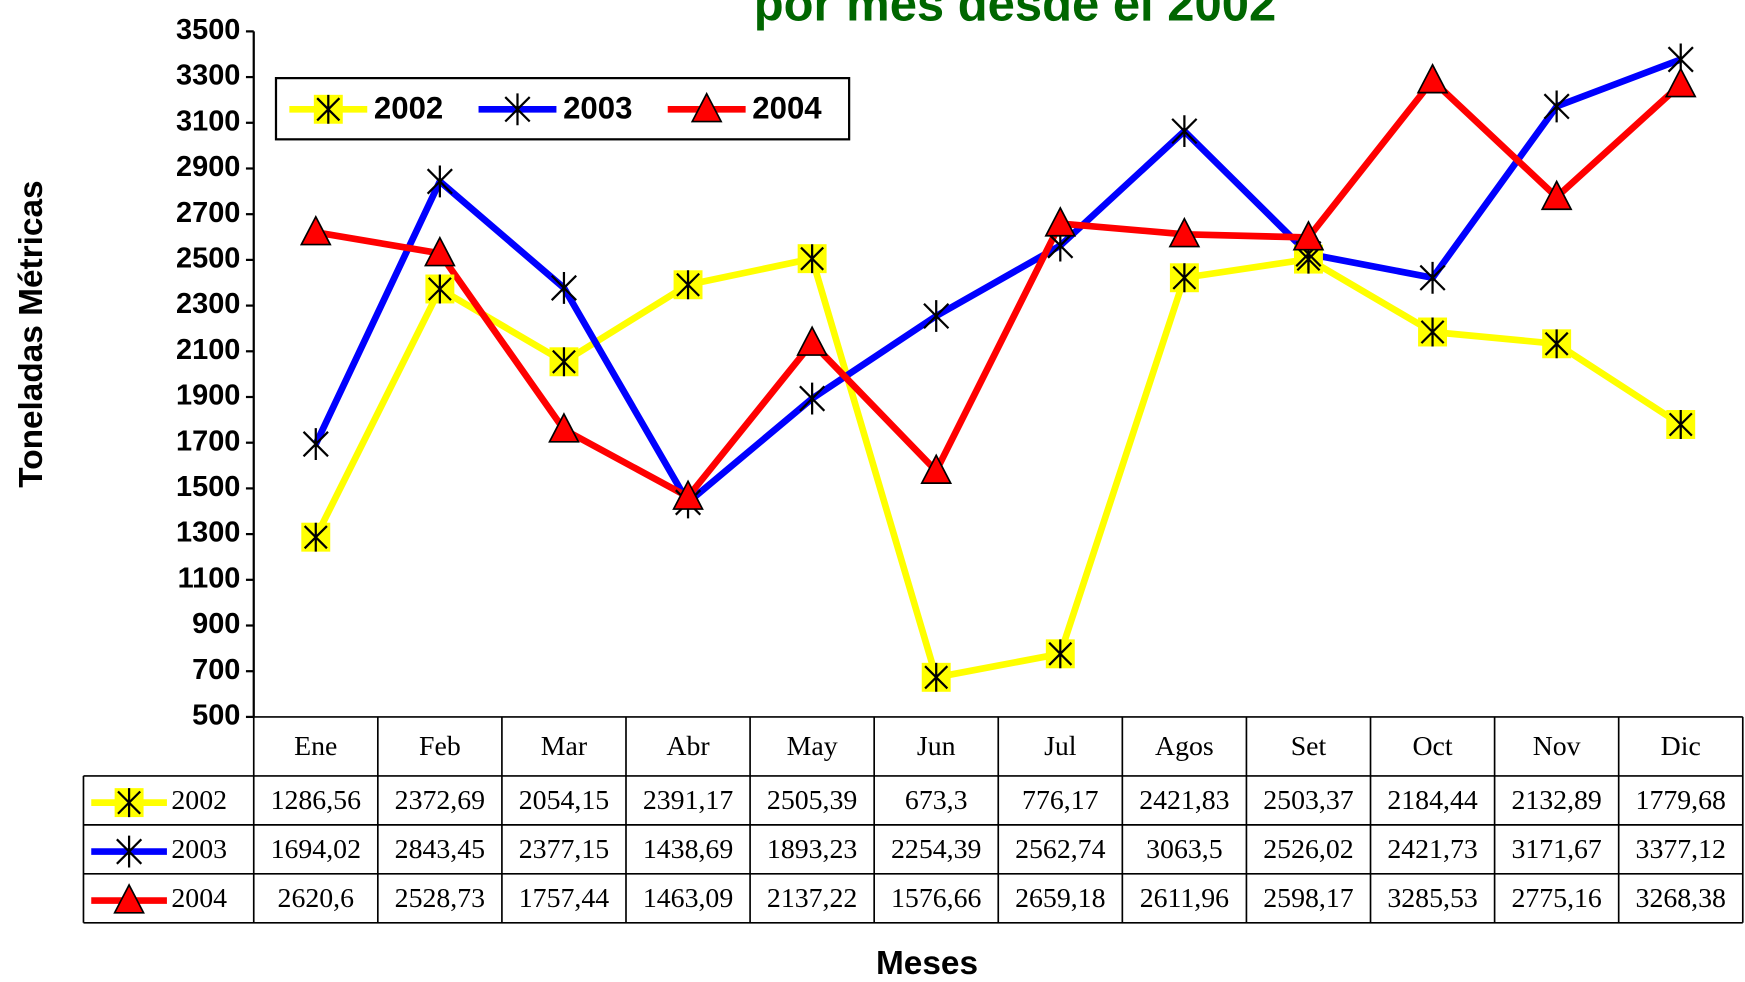 The image size is (1745, 982). Describe the element at coordinates (208, 304) in the screenshot. I see `y-tick-label: 2300` at that location.